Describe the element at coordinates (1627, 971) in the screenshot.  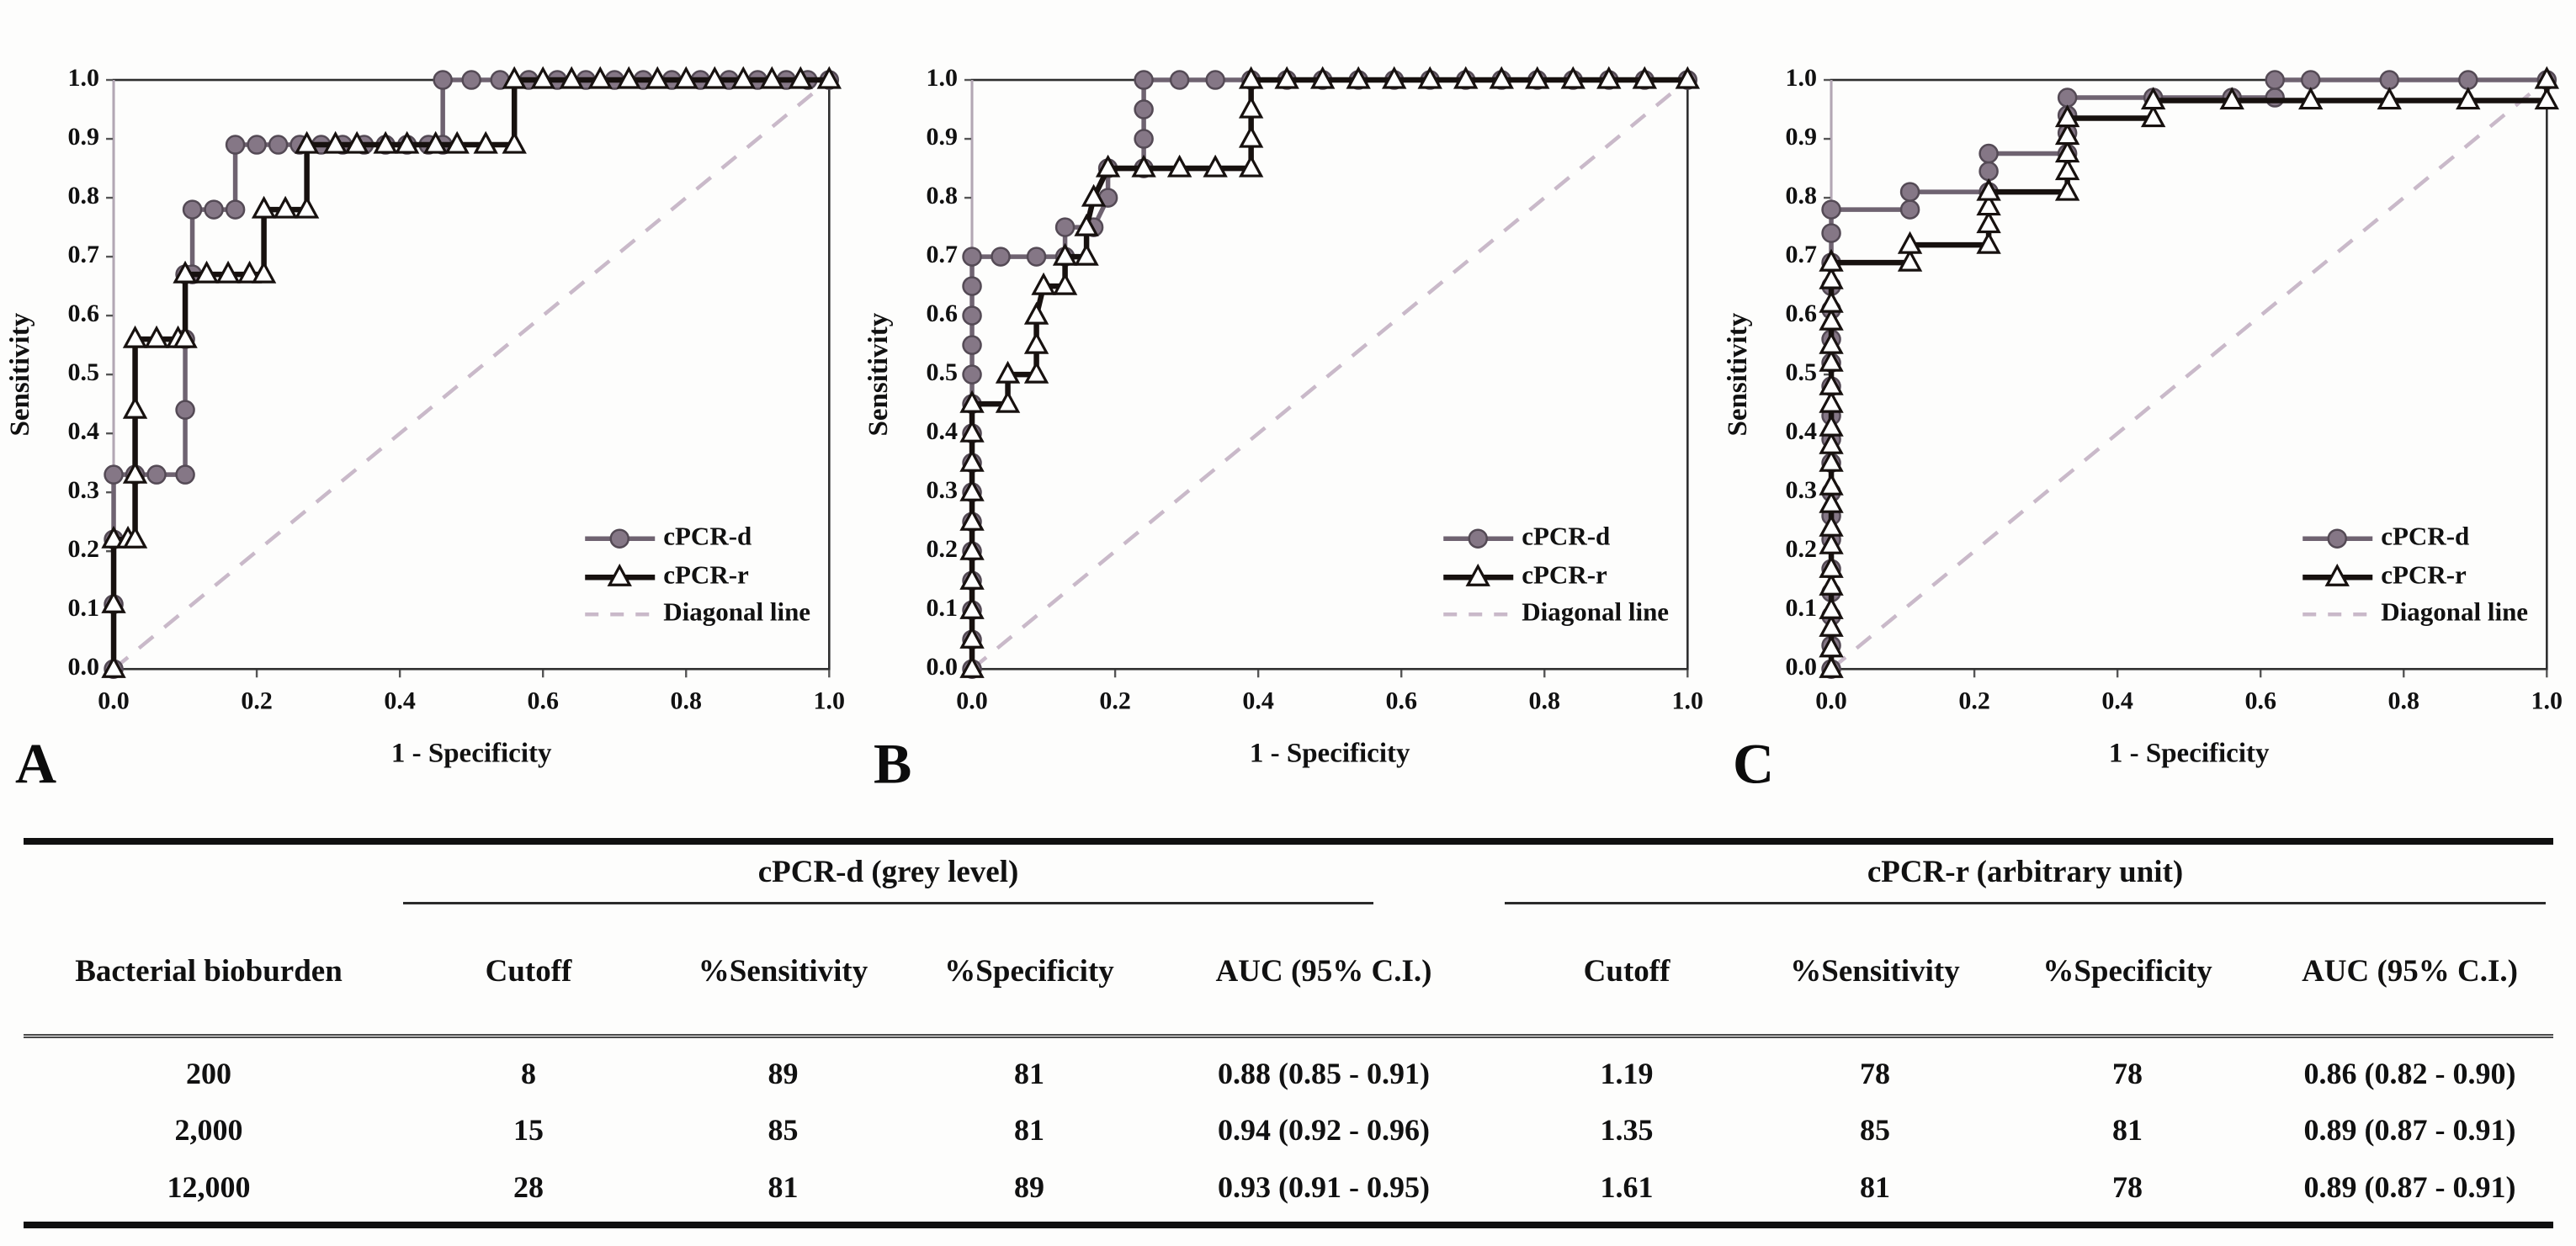
I see `column-header: Cutoff` at that location.